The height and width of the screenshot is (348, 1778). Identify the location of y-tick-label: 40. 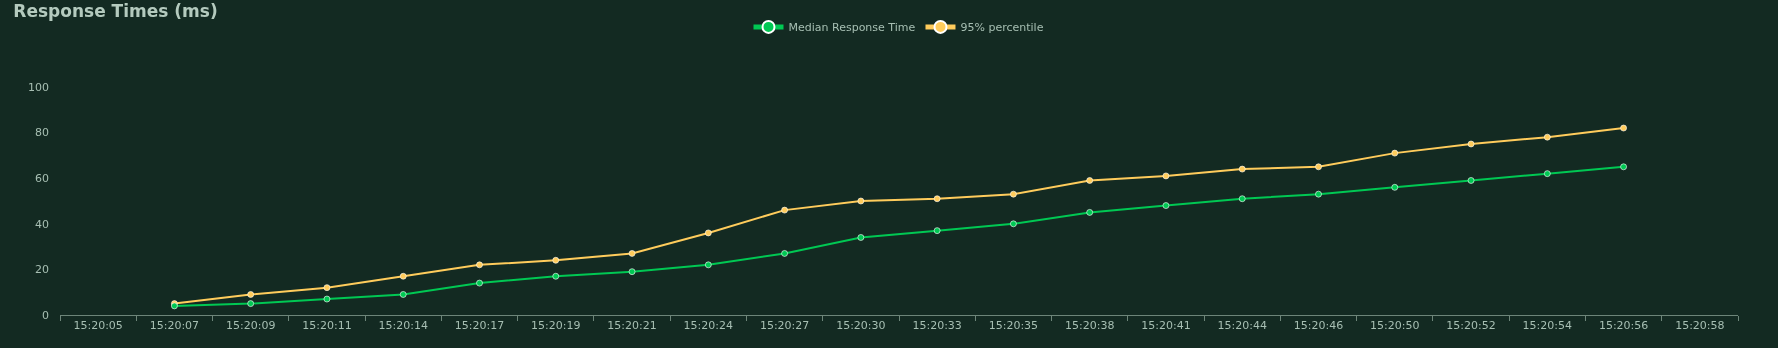
(42, 224).